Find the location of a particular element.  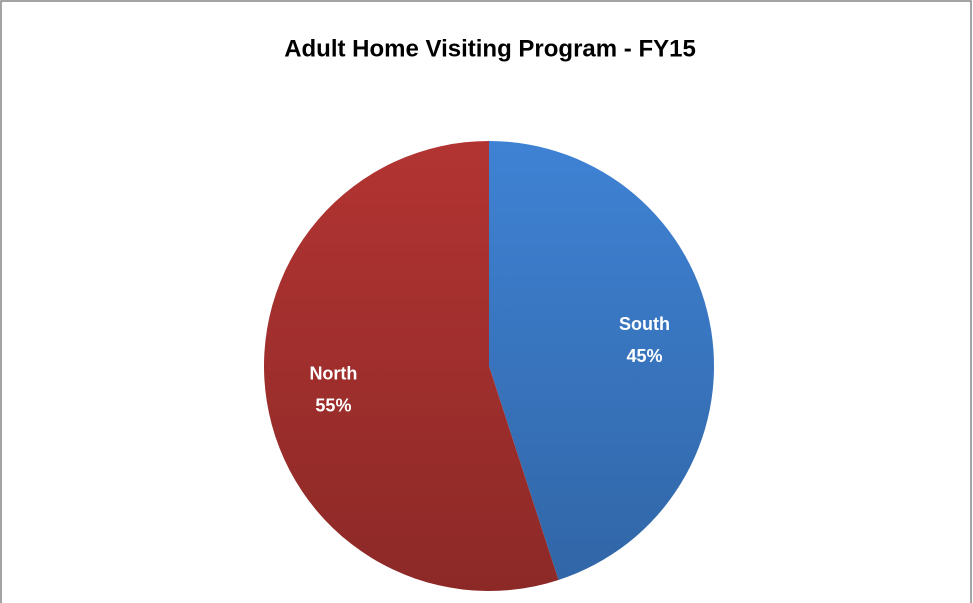

slice-value-label: 55% is located at coordinates (333, 405).